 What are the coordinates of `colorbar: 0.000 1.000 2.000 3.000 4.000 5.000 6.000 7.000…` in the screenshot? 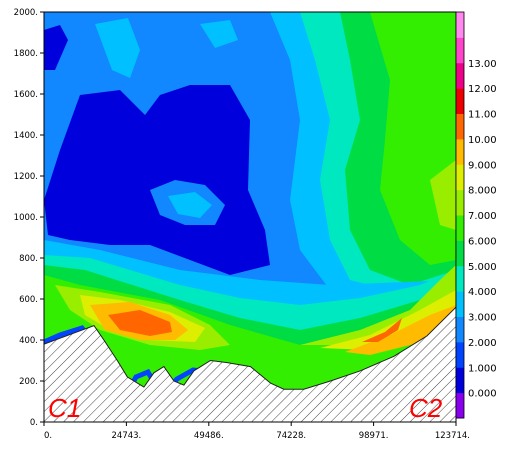 It's located at (476, 215).